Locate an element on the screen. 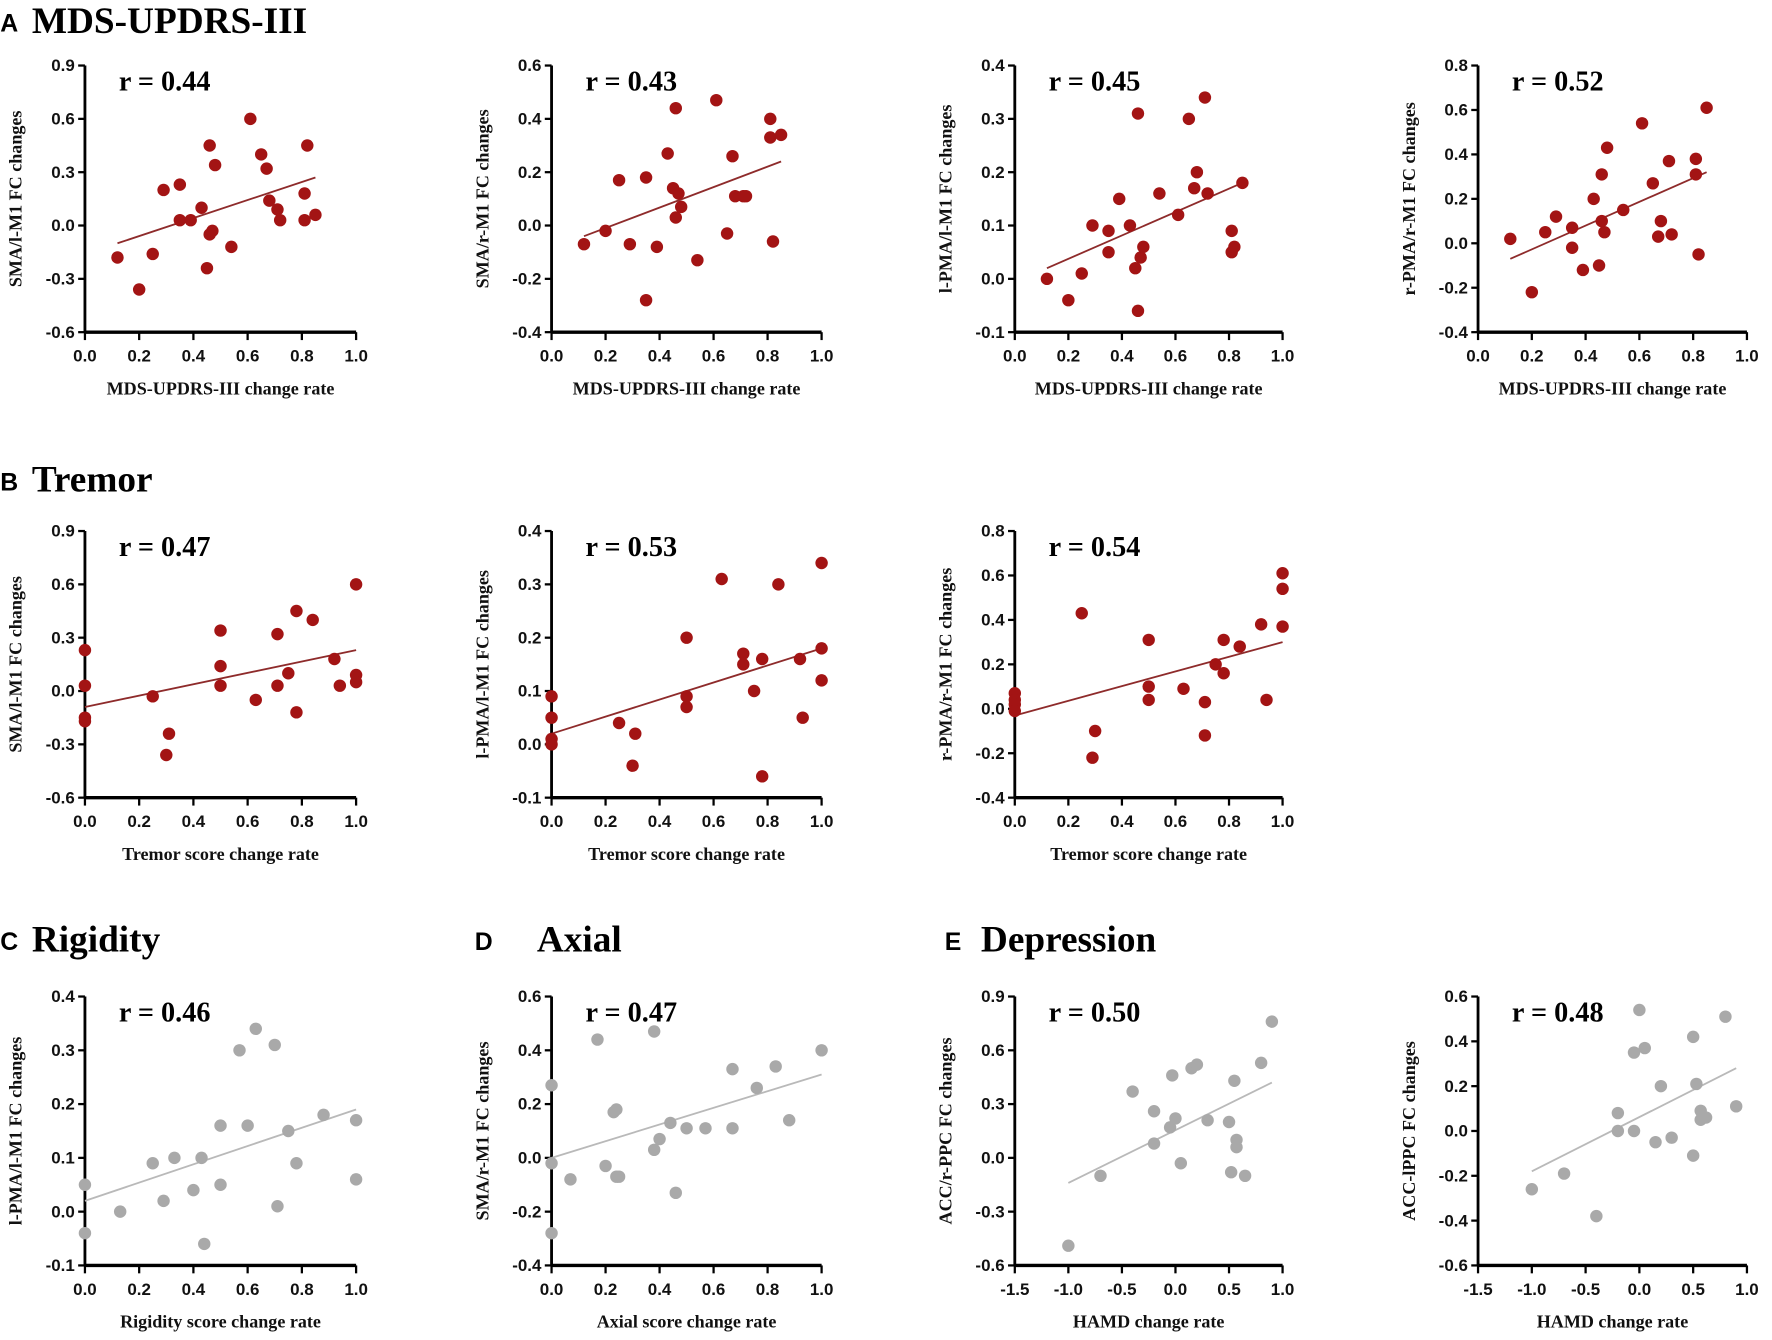 The image size is (1772, 1340). correlation-label: r = 0.47 is located at coordinates (631, 1012).